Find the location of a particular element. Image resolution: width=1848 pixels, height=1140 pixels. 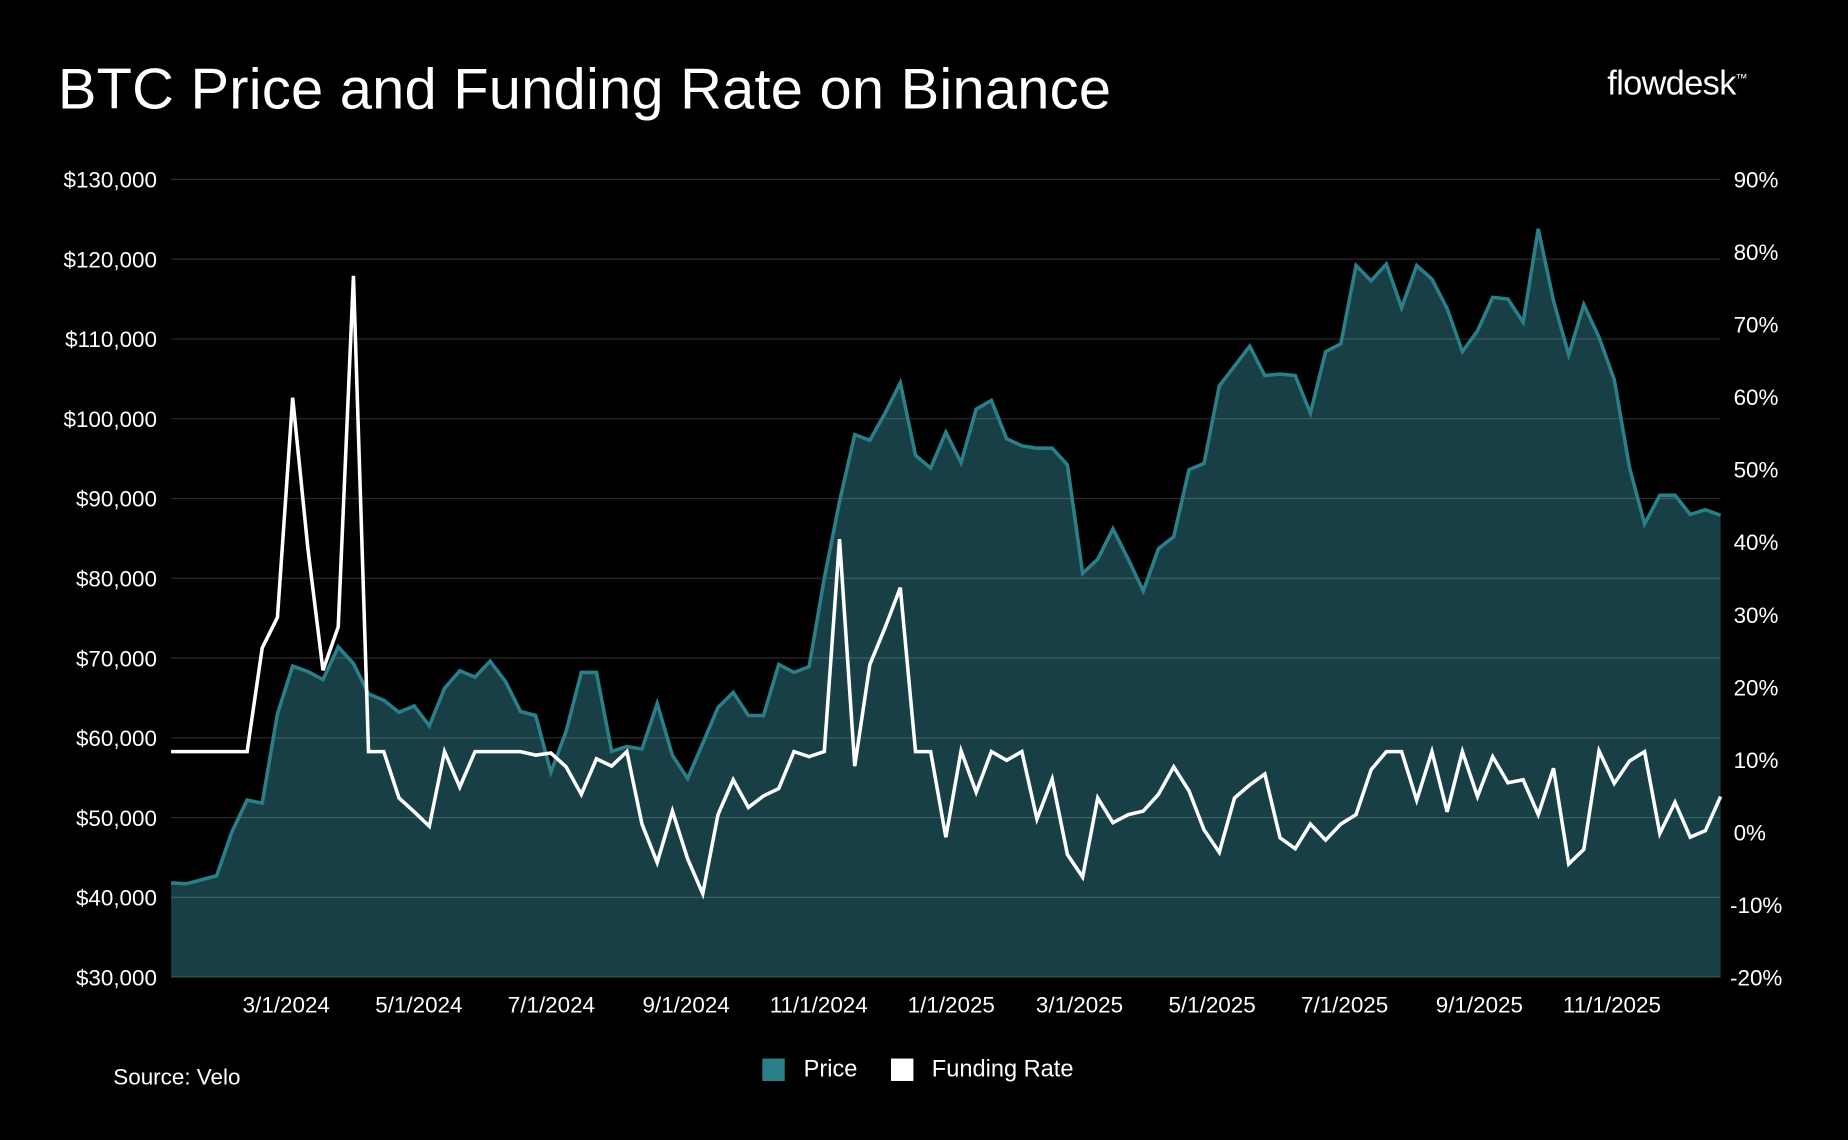

y-left-tick-label: $30,000 is located at coordinates (116, 977).